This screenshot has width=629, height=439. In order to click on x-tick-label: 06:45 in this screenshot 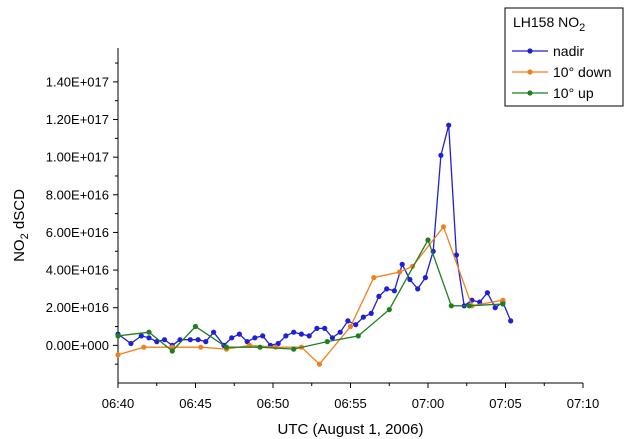, I will do `click(195, 403)`.